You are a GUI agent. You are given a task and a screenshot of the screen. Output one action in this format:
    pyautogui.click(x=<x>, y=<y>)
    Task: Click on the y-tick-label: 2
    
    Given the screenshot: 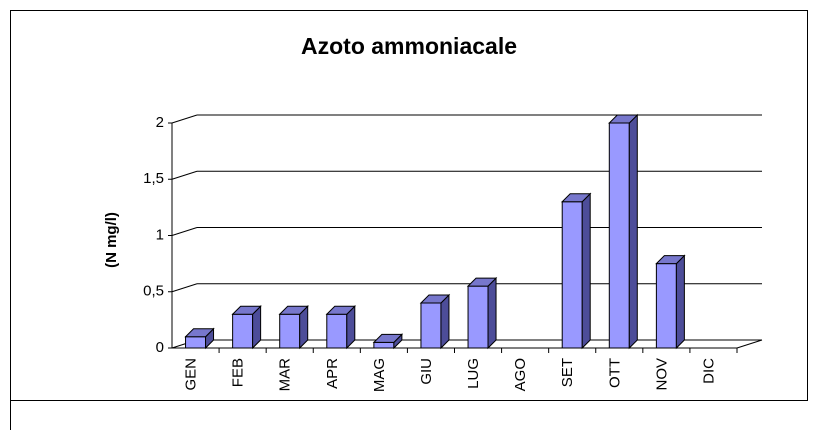 What is the action you would take?
    pyautogui.click(x=160, y=122)
    